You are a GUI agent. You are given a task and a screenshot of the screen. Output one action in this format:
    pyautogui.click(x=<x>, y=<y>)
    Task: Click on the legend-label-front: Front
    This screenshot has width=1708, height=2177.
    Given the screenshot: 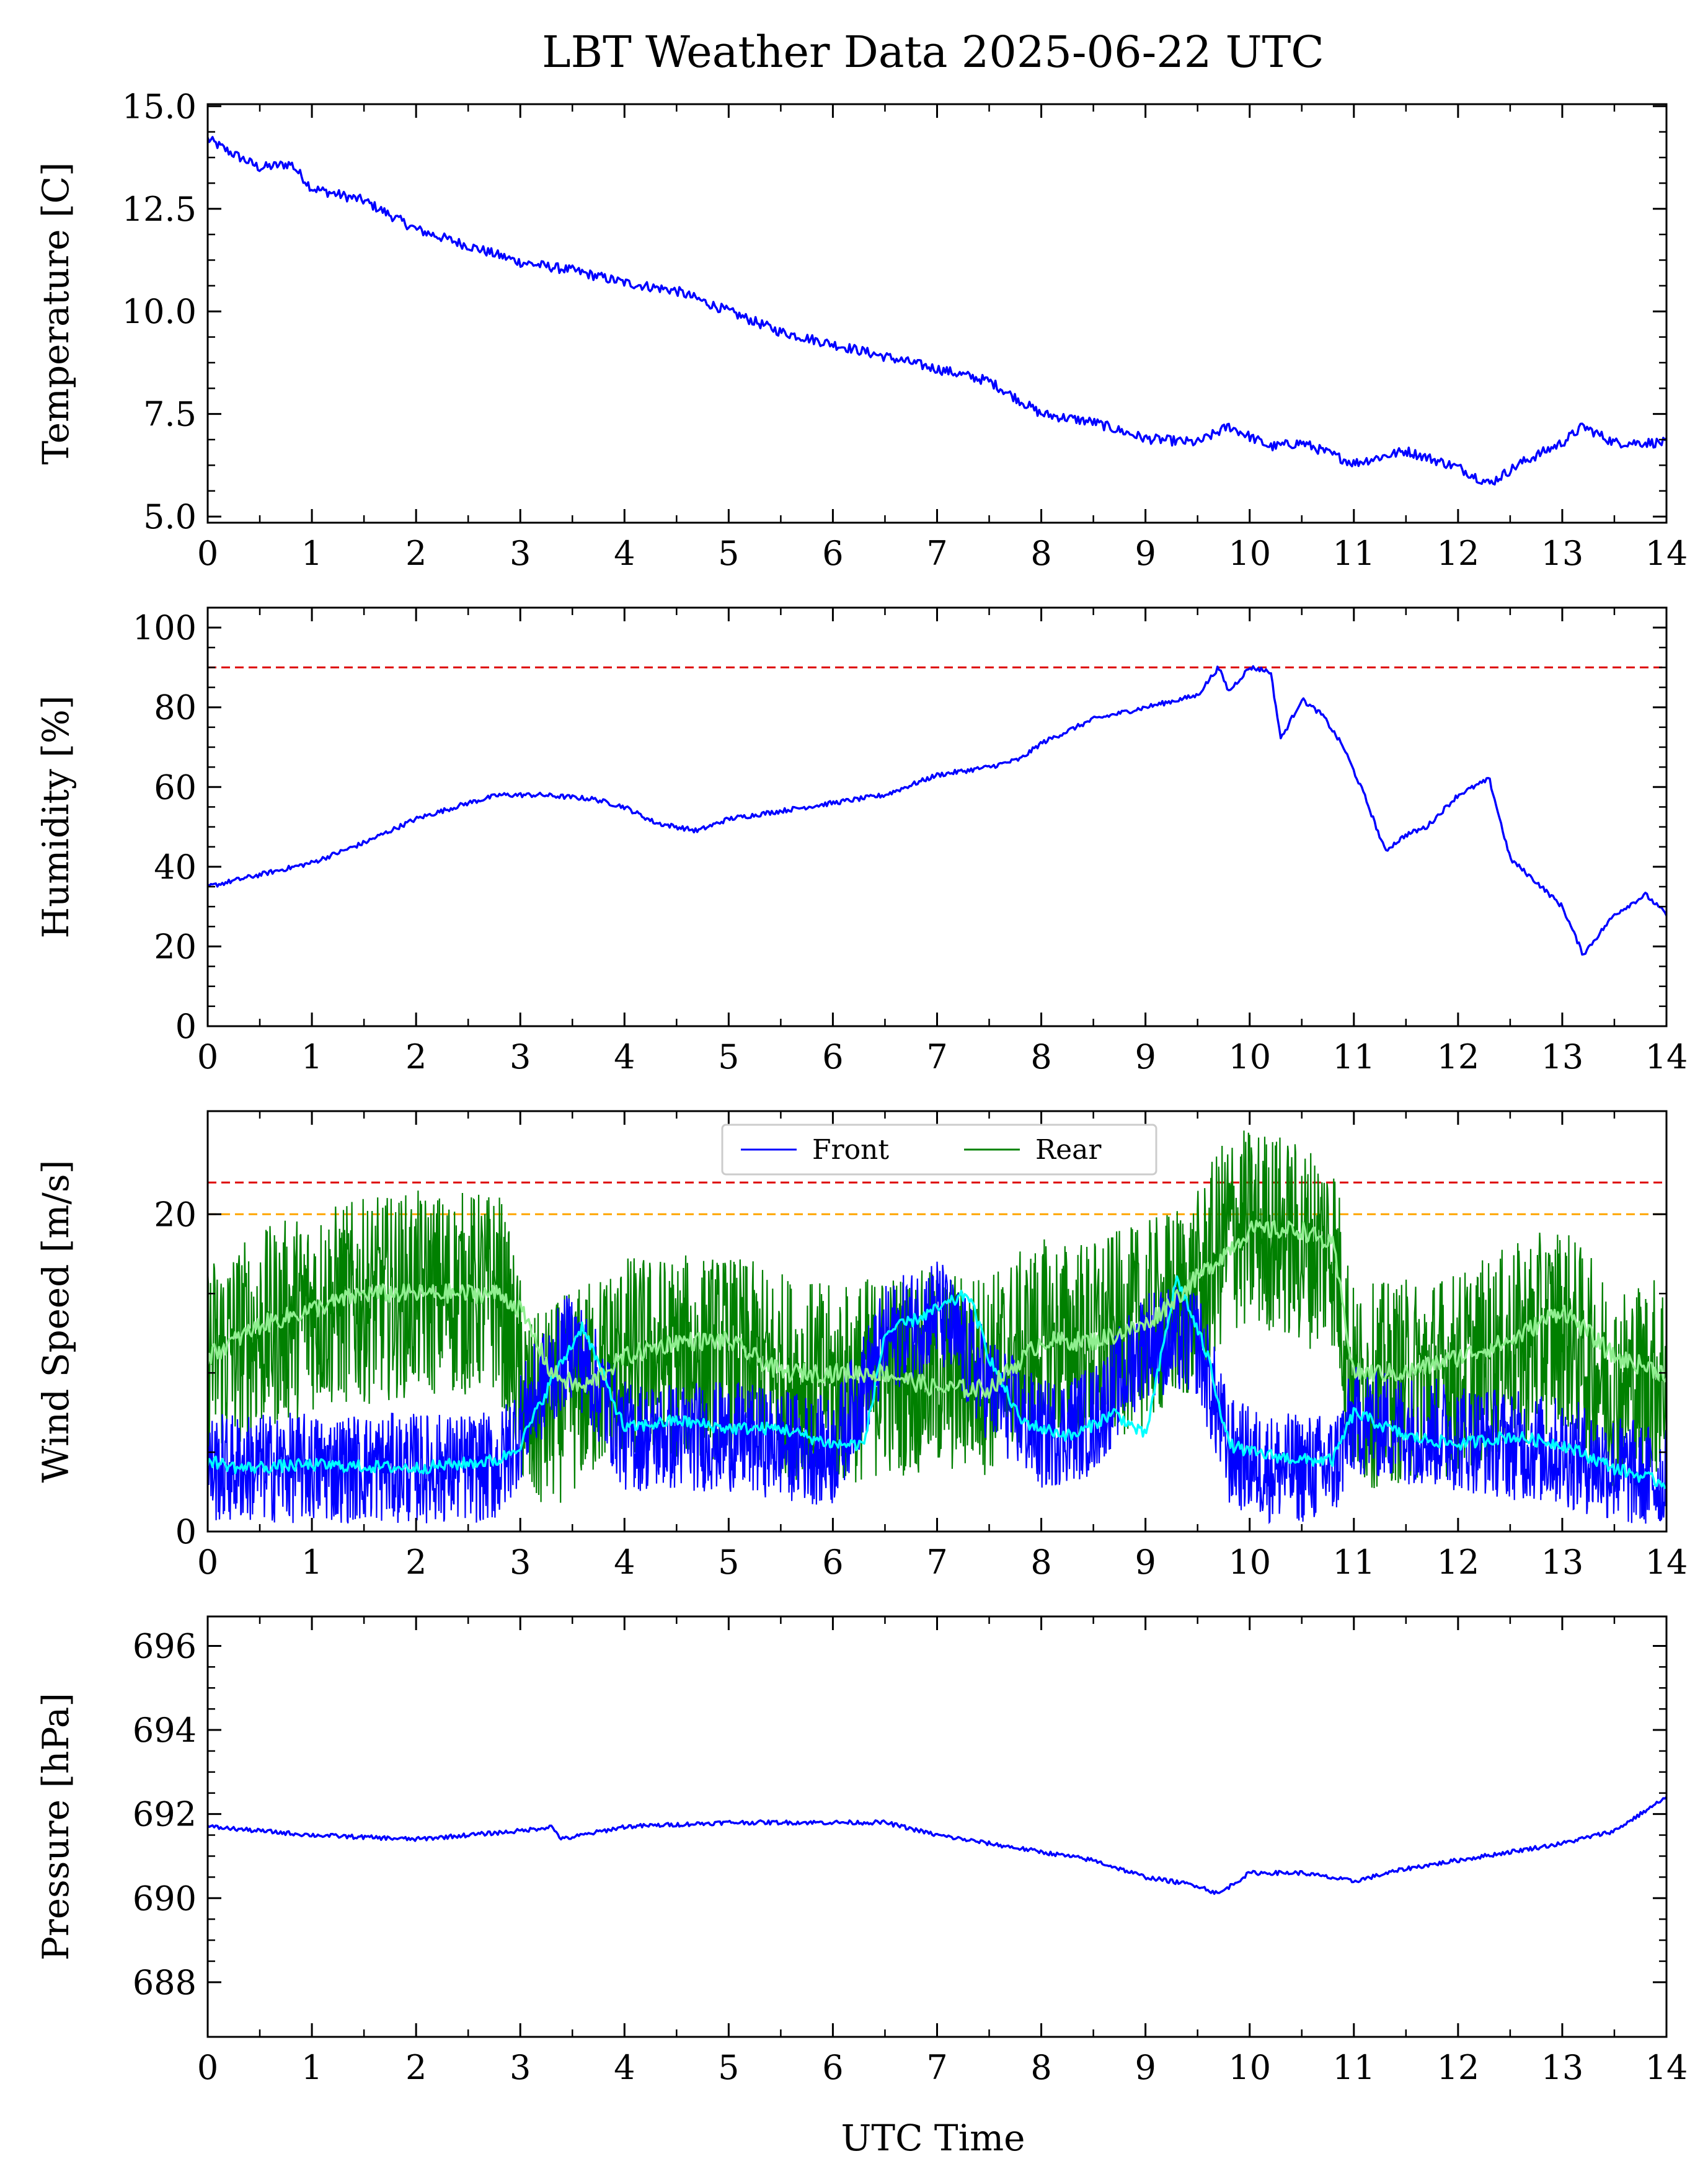 What is the action you would take?
    pyautogui.click(x=850, y=1150)
    